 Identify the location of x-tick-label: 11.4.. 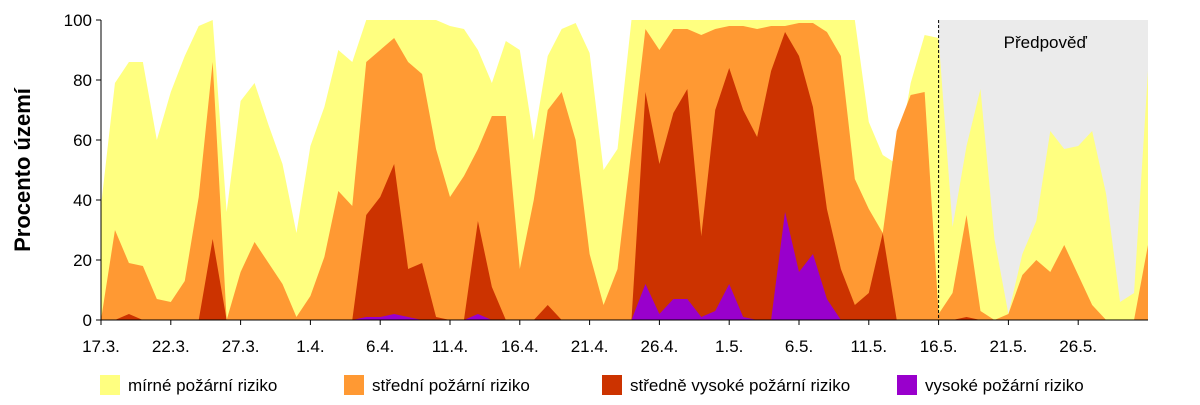
(450, 346).